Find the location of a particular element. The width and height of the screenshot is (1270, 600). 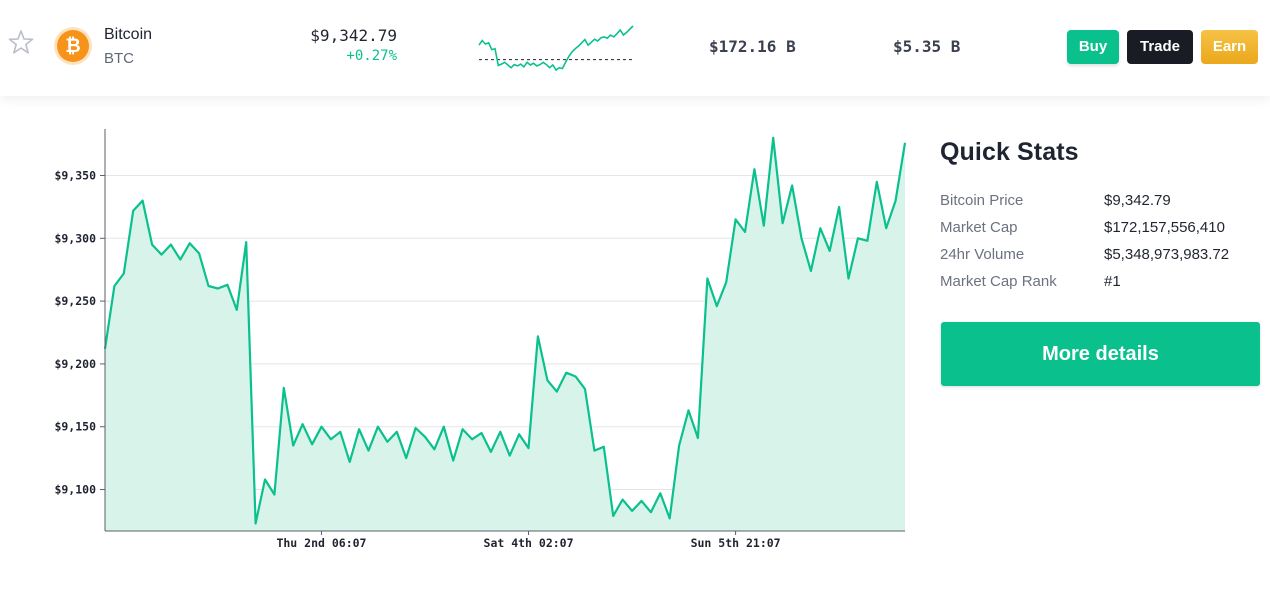

bitcoin-icon: ₿ is located at coordinates (73, 46).